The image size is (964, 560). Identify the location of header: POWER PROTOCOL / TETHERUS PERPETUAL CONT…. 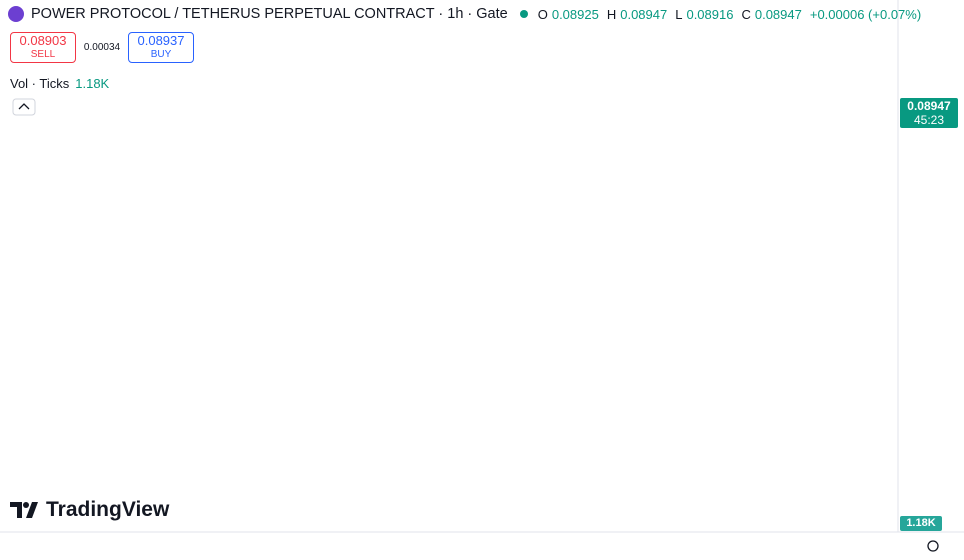
(466, 14).